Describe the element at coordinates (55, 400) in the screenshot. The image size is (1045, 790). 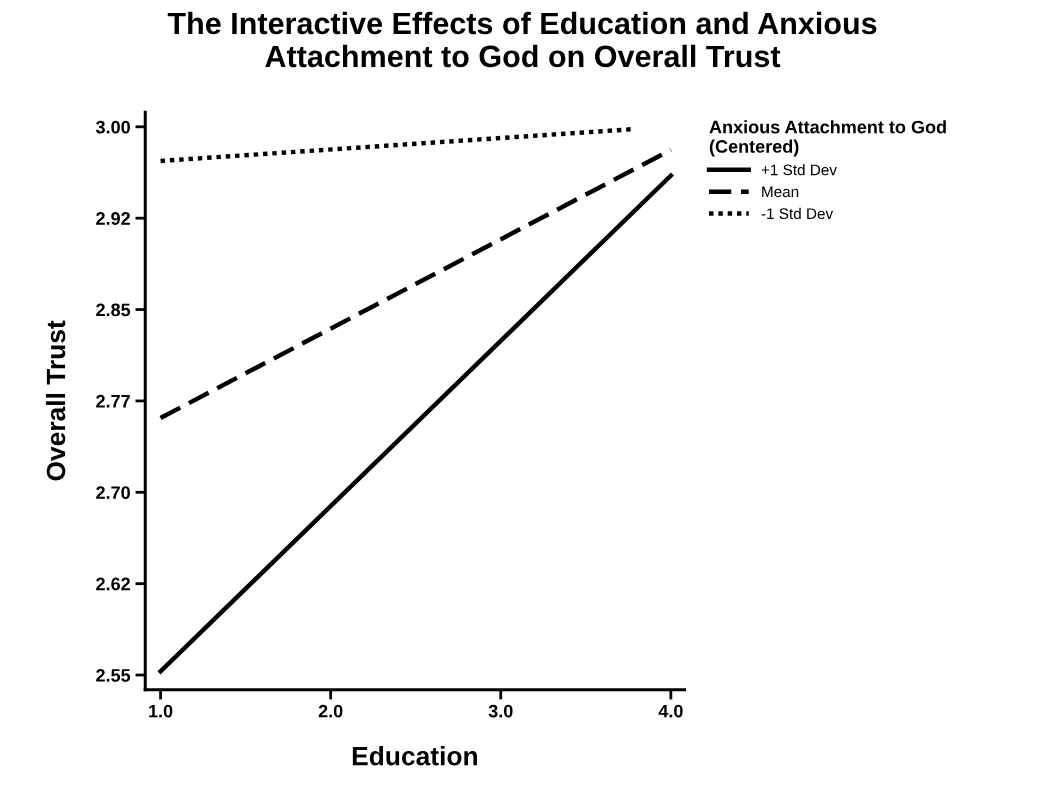
I see `y-axis-title: Overall Trust` at that location.